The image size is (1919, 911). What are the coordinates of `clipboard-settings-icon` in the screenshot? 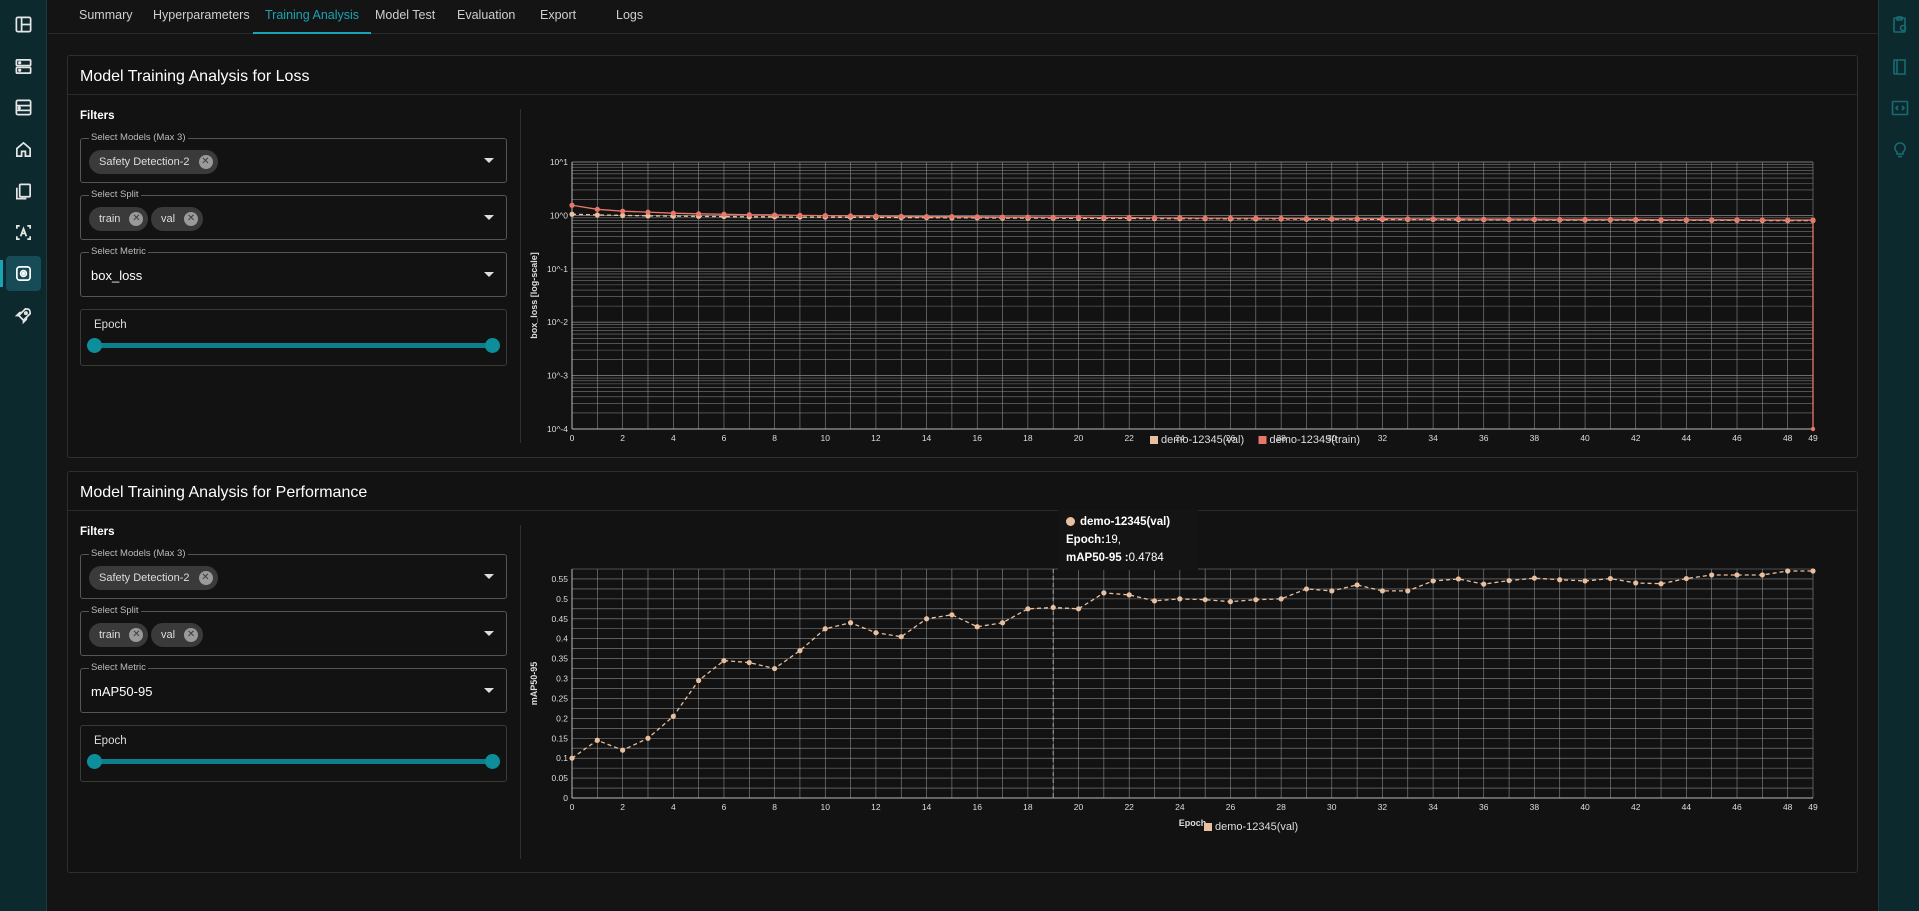 It's located at (1900, 25).